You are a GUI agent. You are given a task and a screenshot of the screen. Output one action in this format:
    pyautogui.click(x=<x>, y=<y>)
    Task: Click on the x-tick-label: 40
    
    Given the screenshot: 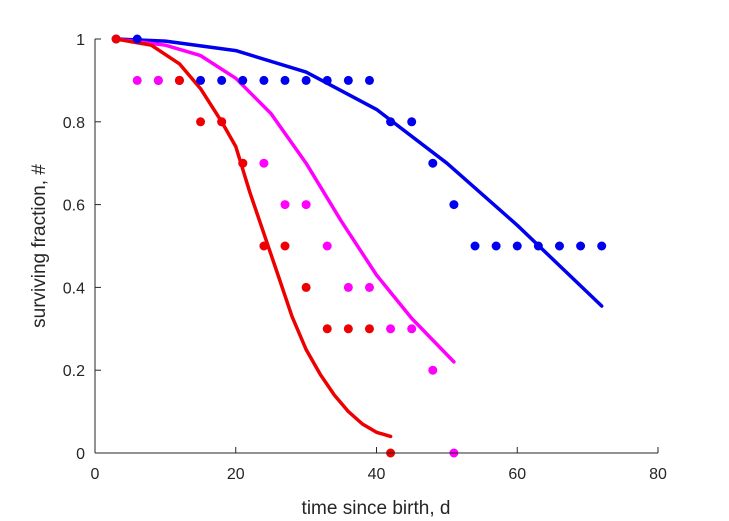 What is the action you would take?
    pyautogui.click(x=377, y=474)
    